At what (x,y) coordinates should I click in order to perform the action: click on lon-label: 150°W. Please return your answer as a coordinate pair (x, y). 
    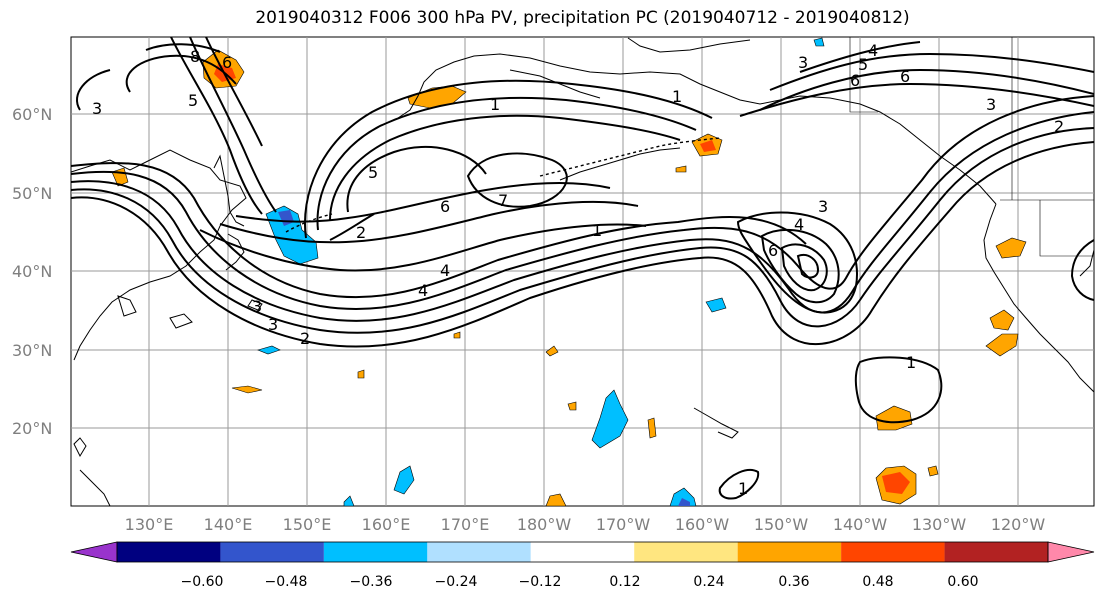
    Looking at the image, I should click on (781, 524).